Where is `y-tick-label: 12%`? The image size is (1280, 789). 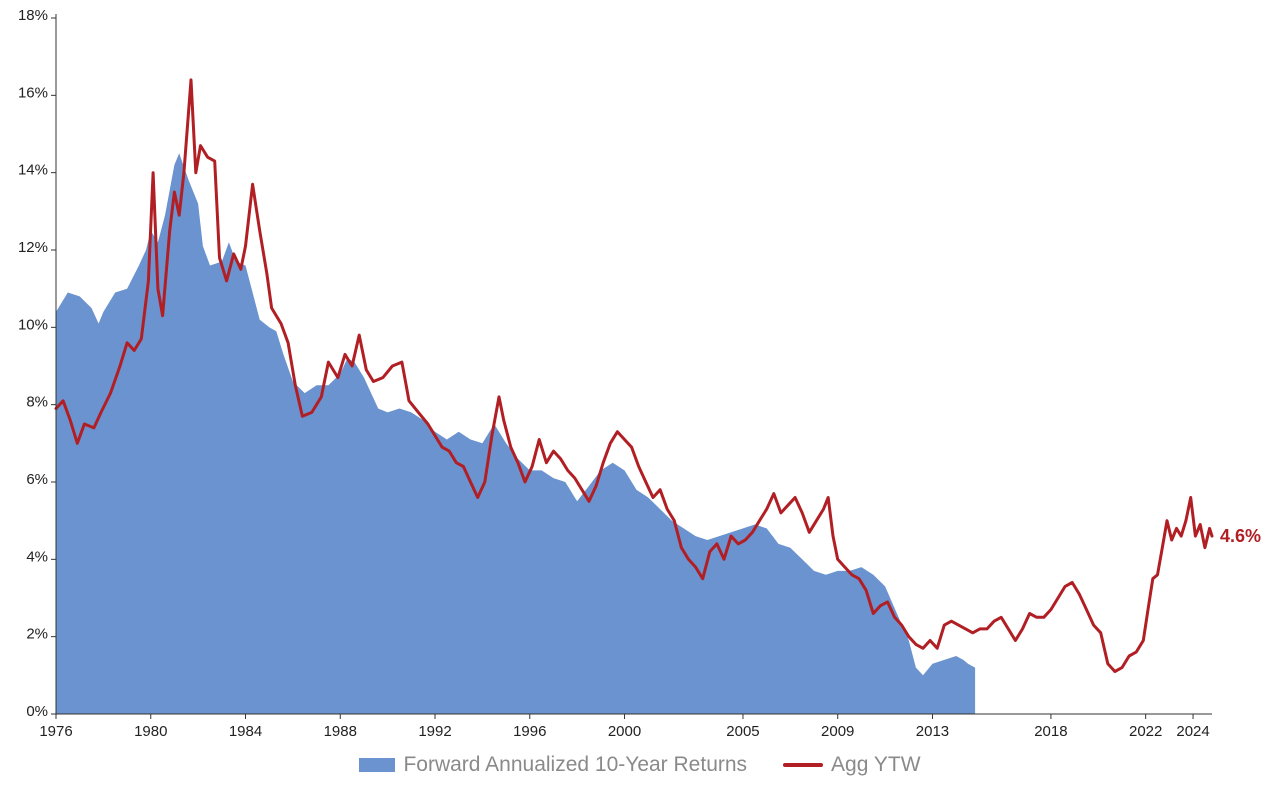 y-tick-label: 12% is located at coordinates (33, 247).